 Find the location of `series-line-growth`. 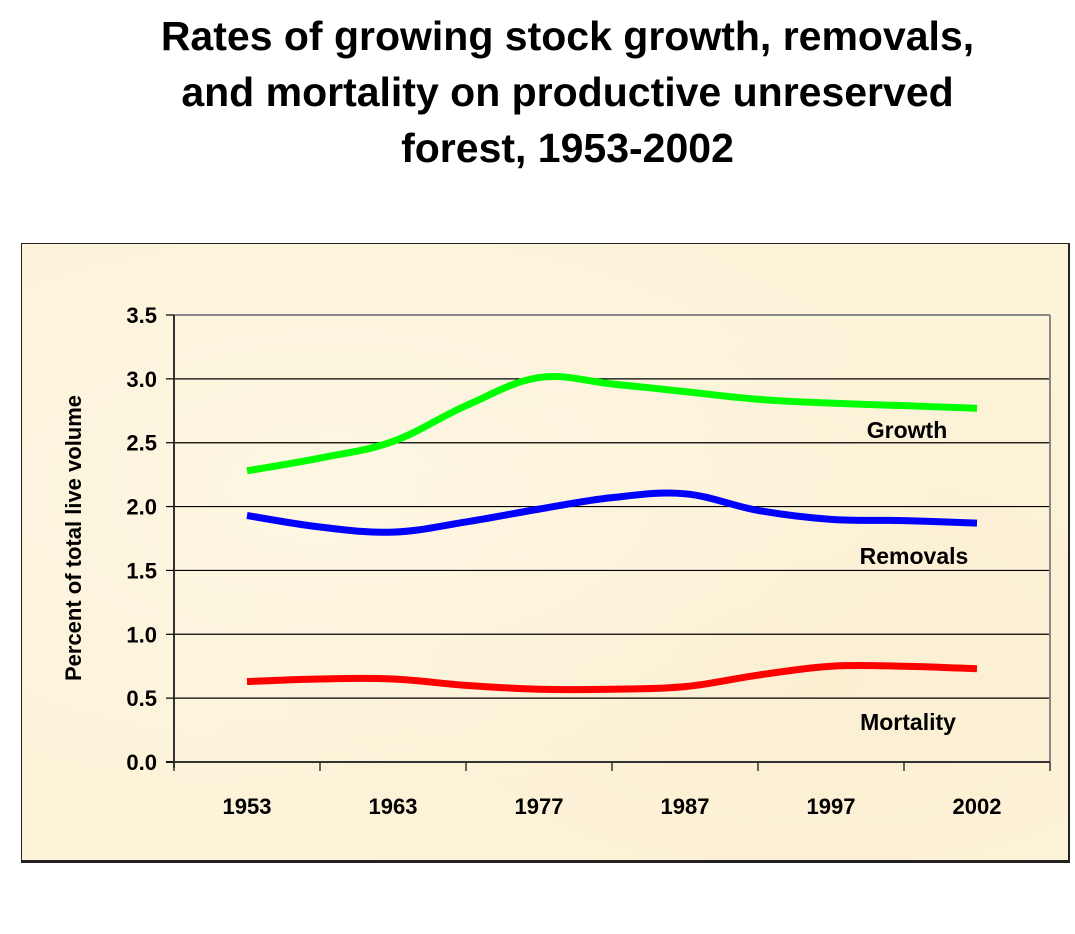

series-line-growth is located at coordinates (612, 424).